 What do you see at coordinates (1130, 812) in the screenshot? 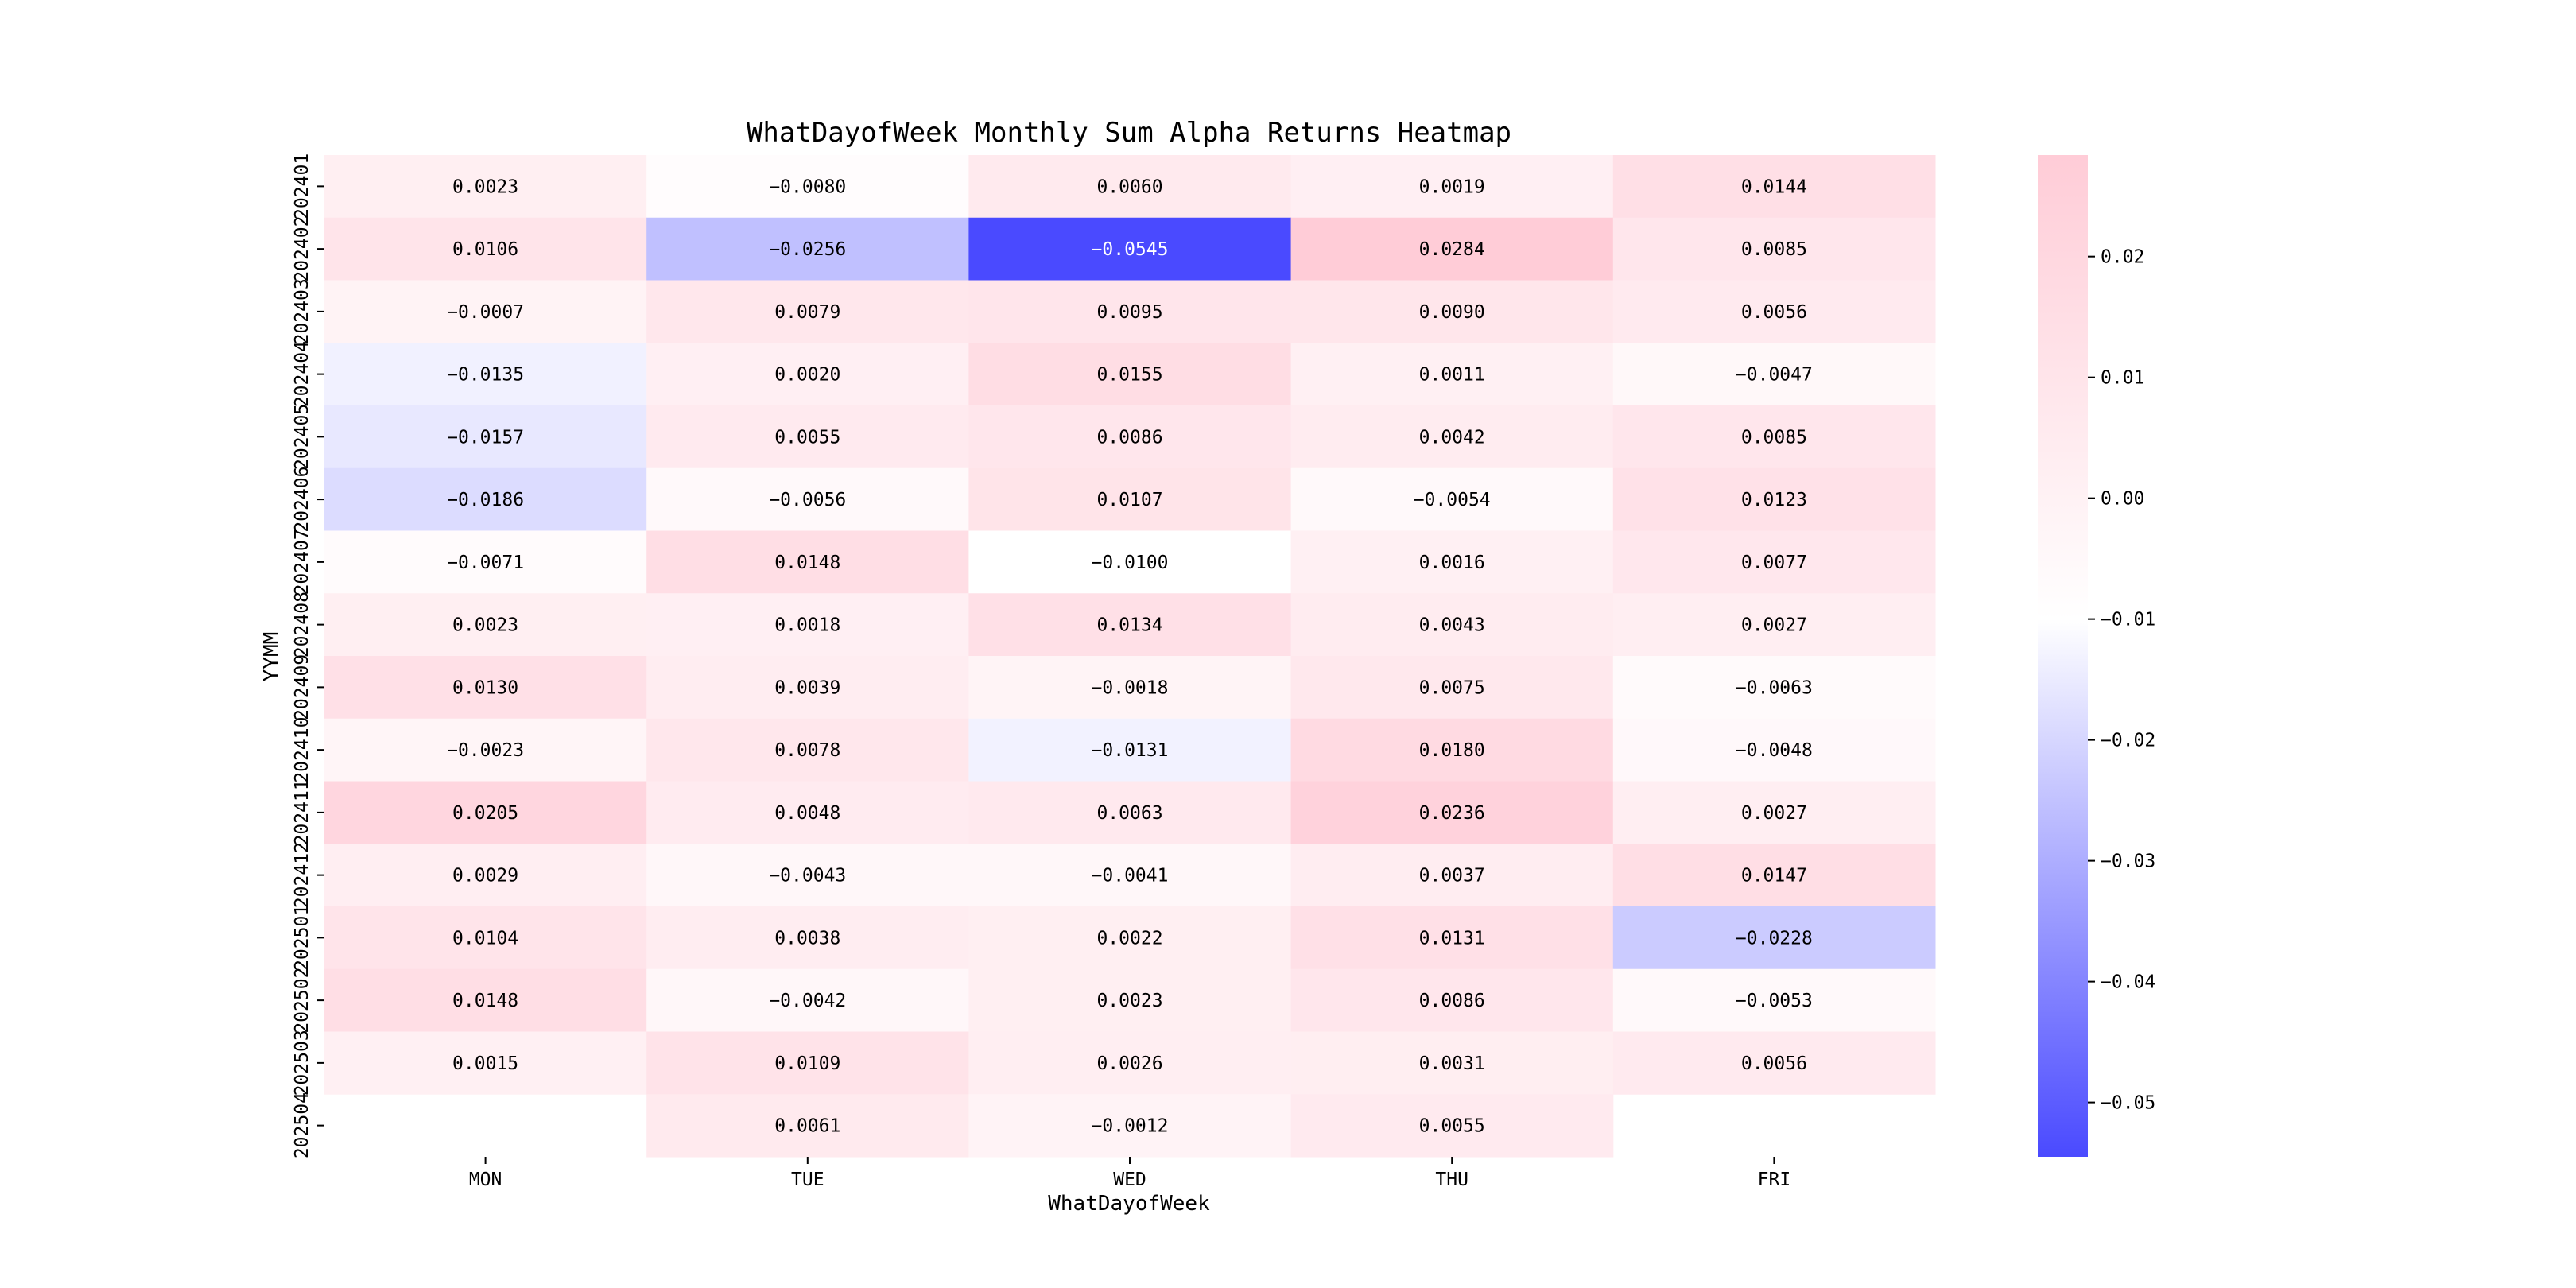
I see `heatmap-cell-202411-WED` at bounding box center [1130, 812].